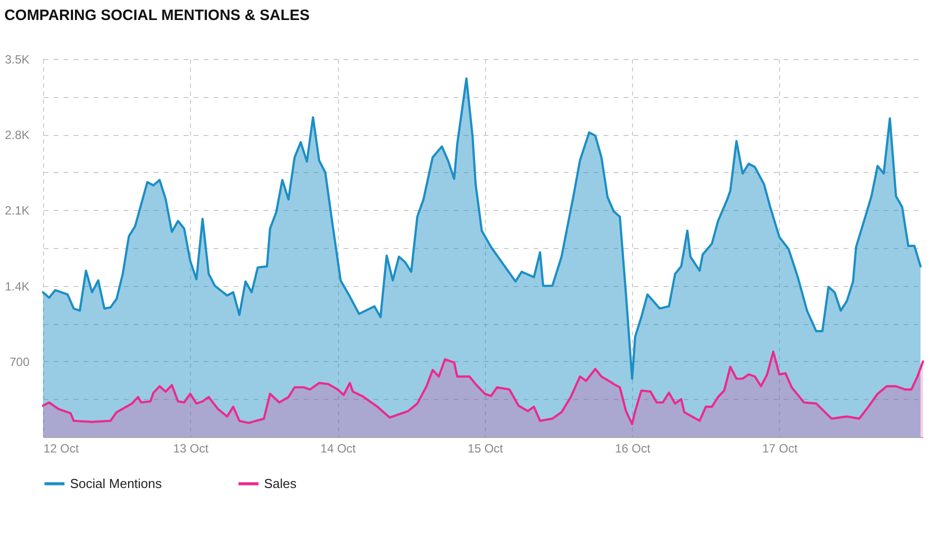 Image resolution: width=945 pixels, height=541 pixels. What do you see at coordinates (191, 449) in the screenshot?
I see `x-tick-label: 13 Oct` at bounding box center [191, 449].